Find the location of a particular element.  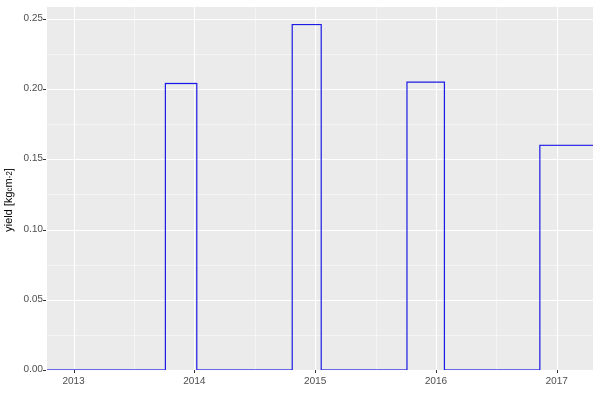

x-axis-tick-label: 2014 is located at coordinates (194, 381).